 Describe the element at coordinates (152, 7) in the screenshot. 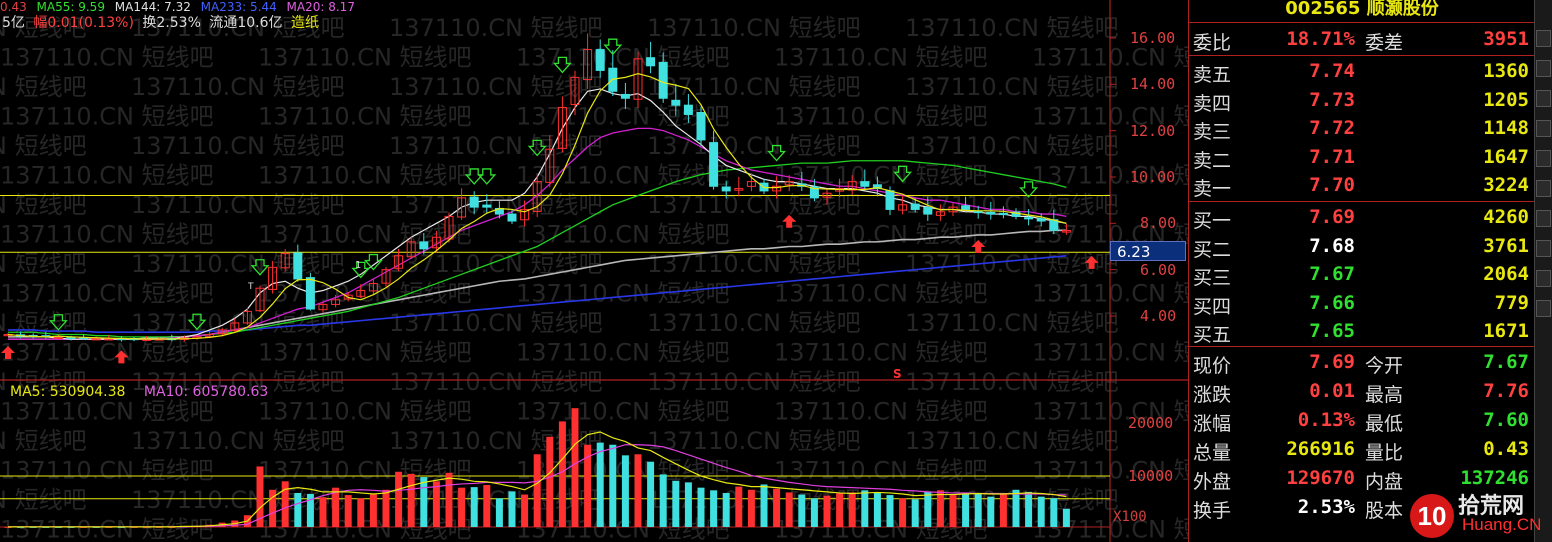

I see `indicator-ma144: MA144: 7.32` at that location.